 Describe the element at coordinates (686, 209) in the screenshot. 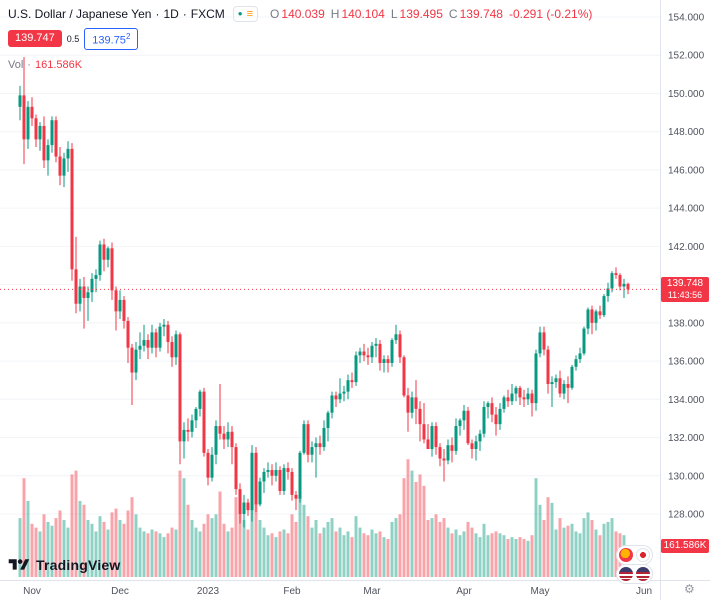

I see `svg-text: 144.000` at that location.